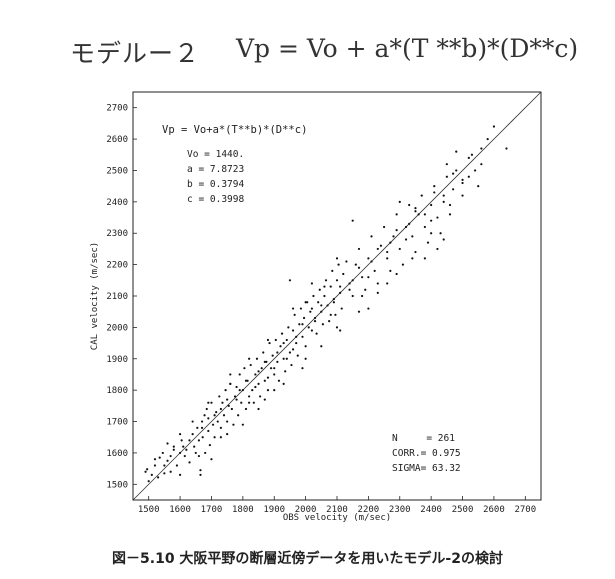 Image resolution: width=615 pixels, height=579 pixels. Describe the element at coordinates (117, 234) in the screenshot. I see `y-tick-label: 2300` at that location.